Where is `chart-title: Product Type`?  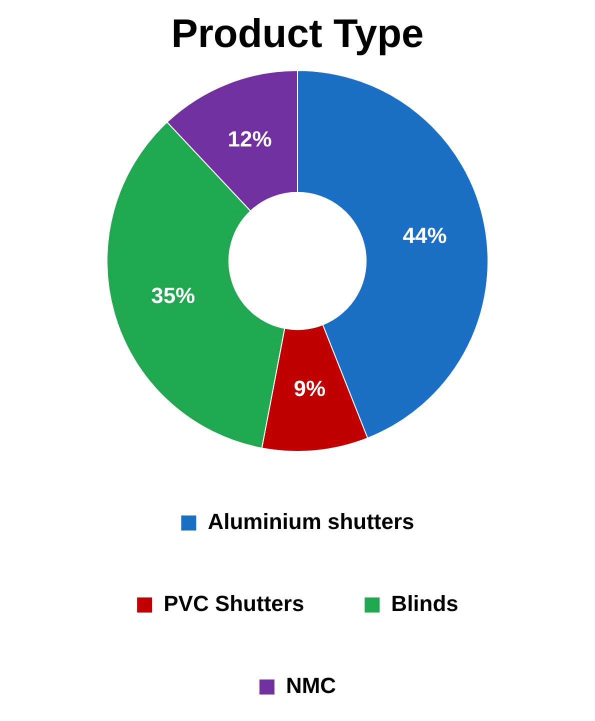 chart-title: Product Type is located at coordinates (297, 34).